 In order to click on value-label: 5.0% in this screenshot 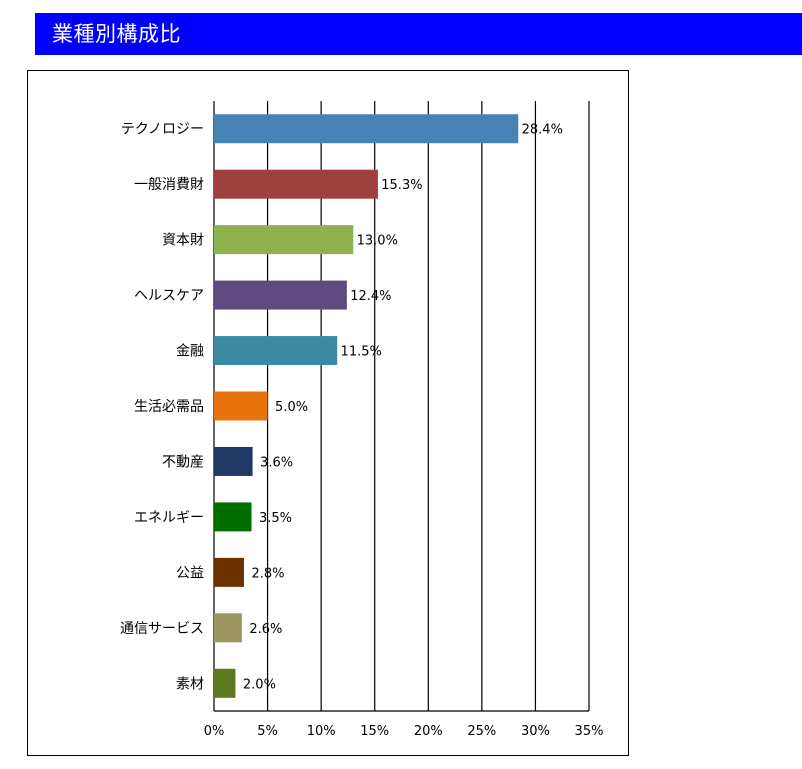, I will do `click(291, 407)`.